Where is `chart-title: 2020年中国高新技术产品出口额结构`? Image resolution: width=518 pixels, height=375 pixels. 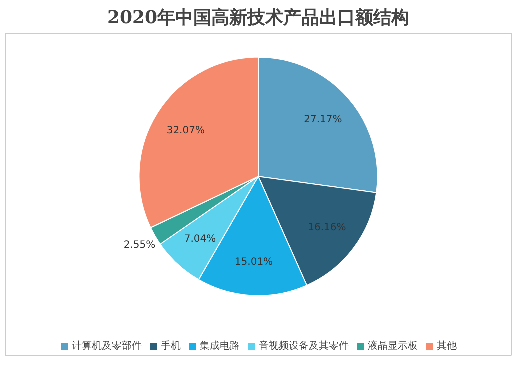
chart-title: 2020年中国高新技术产品出口额结构 is located at coordinates (258, 18).